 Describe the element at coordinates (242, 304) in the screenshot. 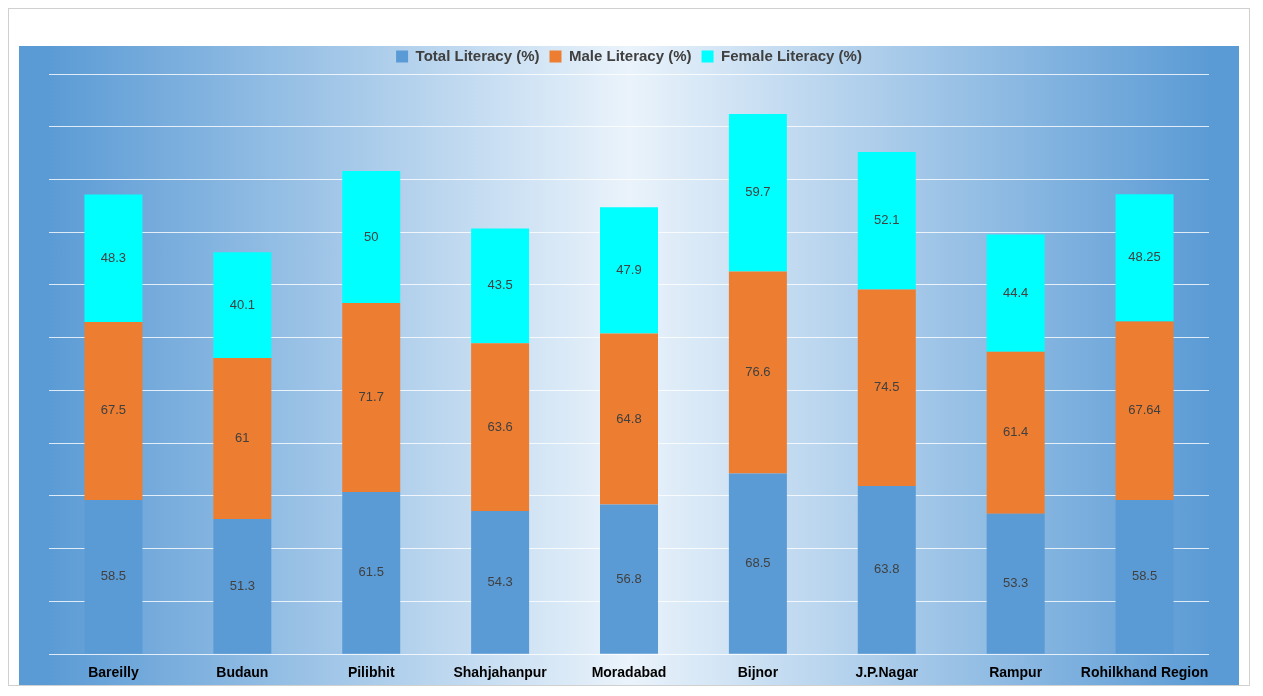

I see `data-label: 40.1` at that location.